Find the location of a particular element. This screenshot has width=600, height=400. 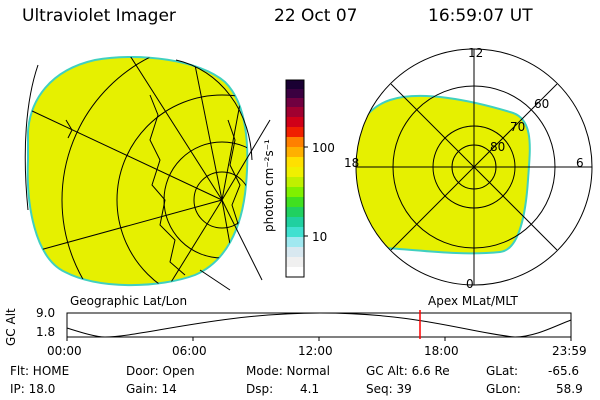

status-ip: IP: 18.0 is located at coordinates (33, 389).